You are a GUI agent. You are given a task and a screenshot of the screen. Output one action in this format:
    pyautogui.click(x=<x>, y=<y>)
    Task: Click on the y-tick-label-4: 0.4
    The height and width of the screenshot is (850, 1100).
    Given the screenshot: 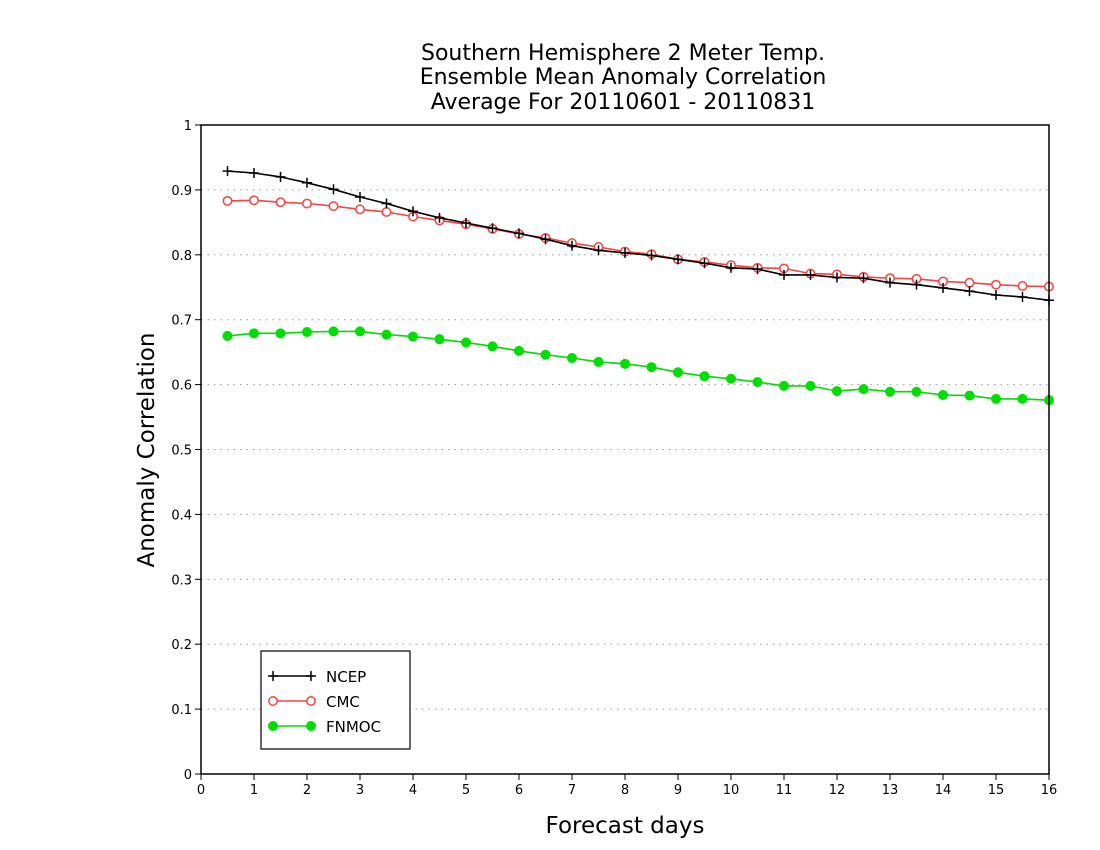 What is the action you would take?
    pyautogui.click(x=181, y=515)
    